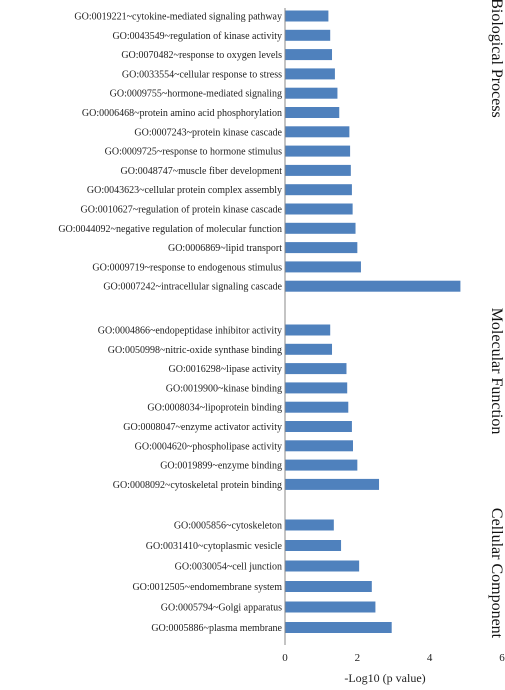 The height and width of the screenshot is (690, 505). Describe the element at coordinates (502, 658) in the screenshot. I see `x-tick-label: 6` at that location.